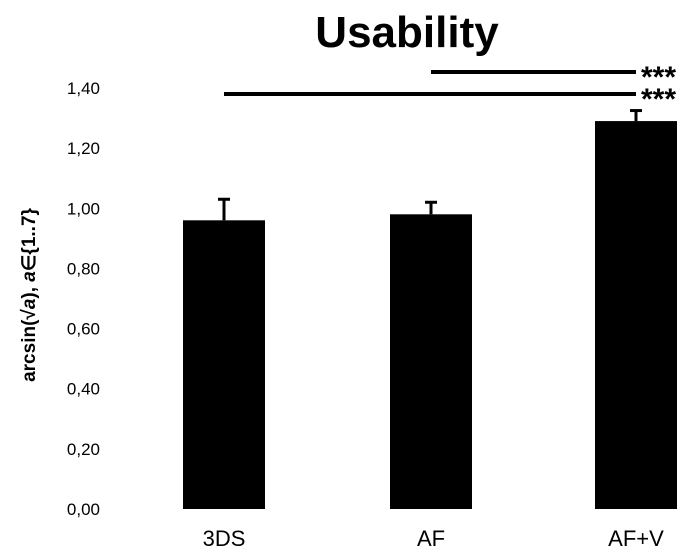  Describe the element at coordinates (83, 449) in the screenshot. I see `y-tick-label: 0,20` at that location.